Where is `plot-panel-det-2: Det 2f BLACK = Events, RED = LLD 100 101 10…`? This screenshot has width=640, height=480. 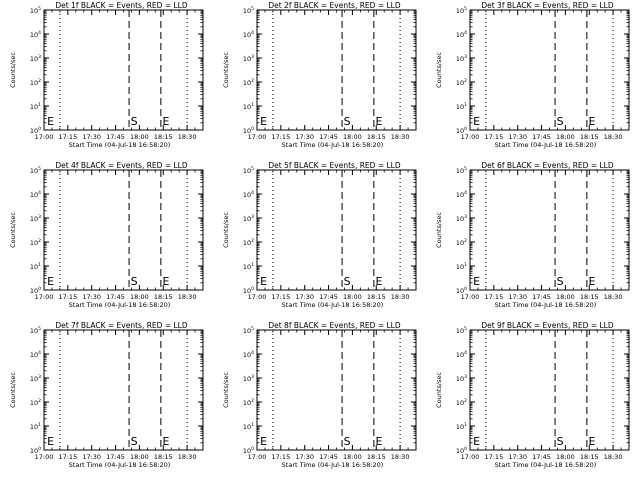
plot-panel-det-2: Det 2f BLACK = Events, RED = LLD 100 101 10… is located at coordinates (319, 75).